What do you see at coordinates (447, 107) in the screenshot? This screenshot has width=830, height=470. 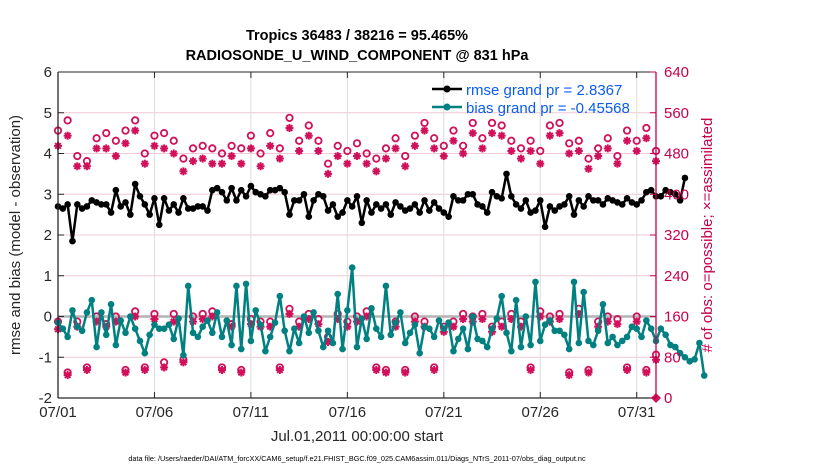 I see `legend-bias-marker` at bounding box center [447, 107].